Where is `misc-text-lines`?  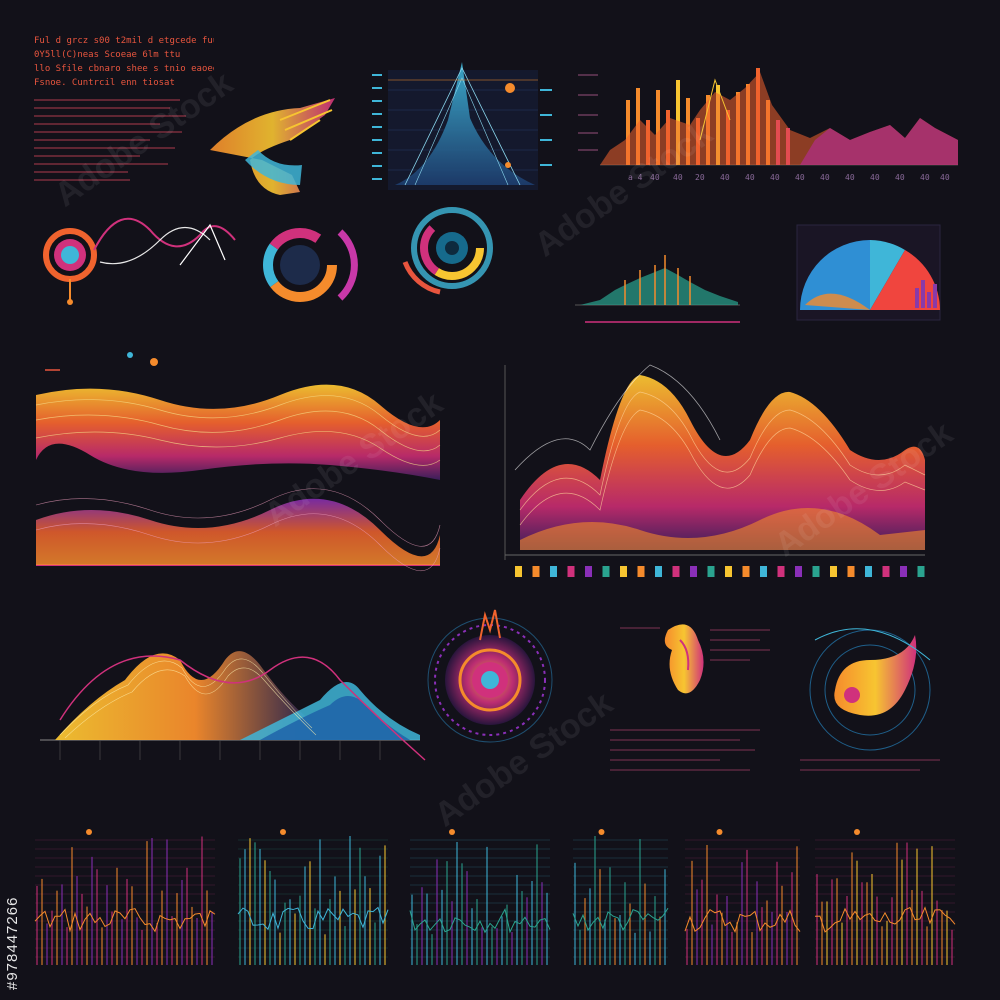
misc-text-lines is located at coordinates (775, 699).